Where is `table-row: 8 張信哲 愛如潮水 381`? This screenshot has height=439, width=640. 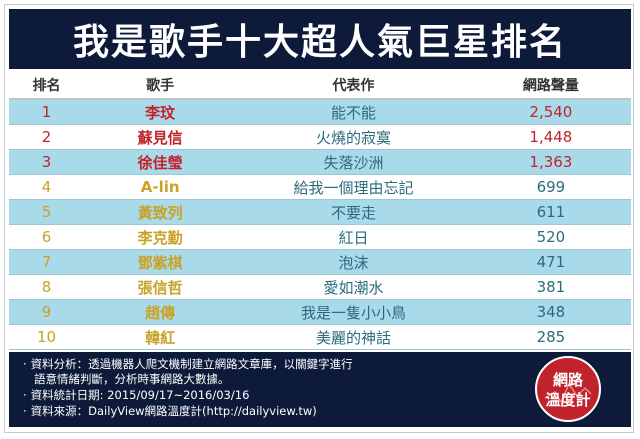
table-row: 8 張信哲 愛如潮水 381 is located at coordinates (320, 287).